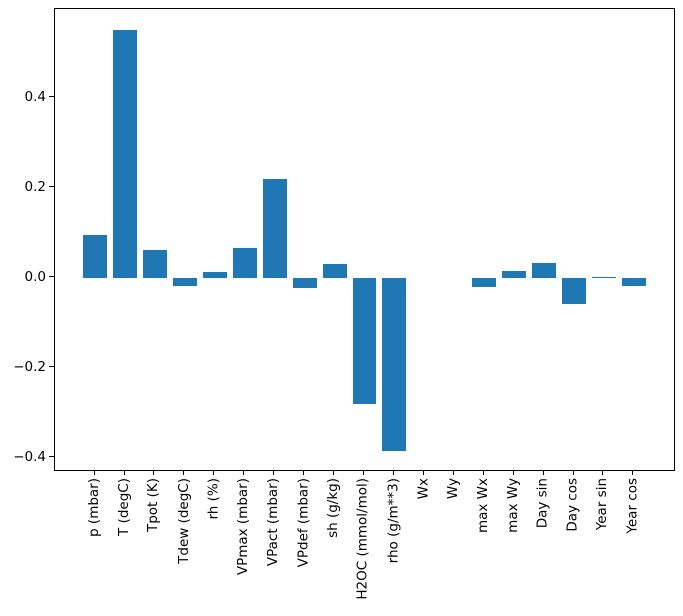  Describe the element at coordinates (94, 472) in the screenshot. I see `x-tick-p-mbar` at that location.